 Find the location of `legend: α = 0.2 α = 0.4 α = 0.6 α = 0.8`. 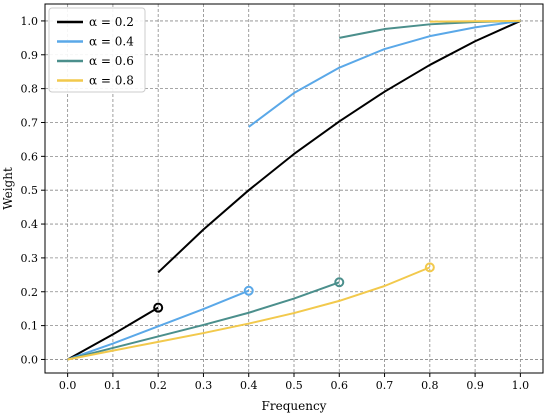

legend: α = 0.2 α = 0.4 α = 0.6 α = 0.8 is located at coordinates (97, 50).